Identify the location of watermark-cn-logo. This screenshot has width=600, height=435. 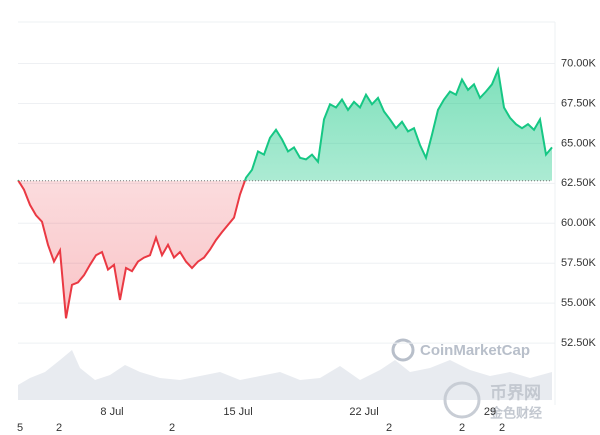
(462, 400).